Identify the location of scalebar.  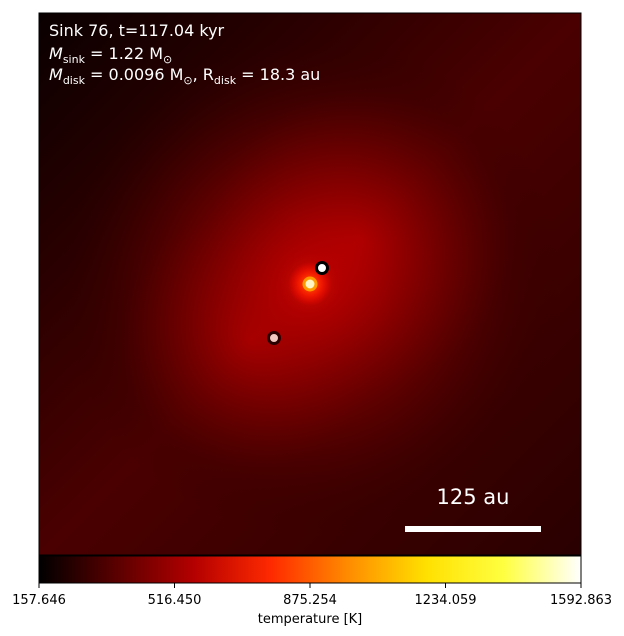
(473, 529).